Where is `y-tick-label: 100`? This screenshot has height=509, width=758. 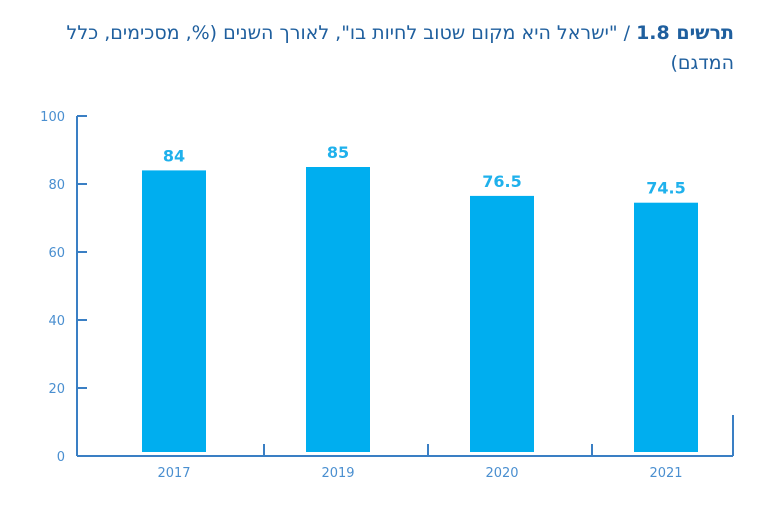 y-tick-label: 100 is located at coordinates (52, 117).